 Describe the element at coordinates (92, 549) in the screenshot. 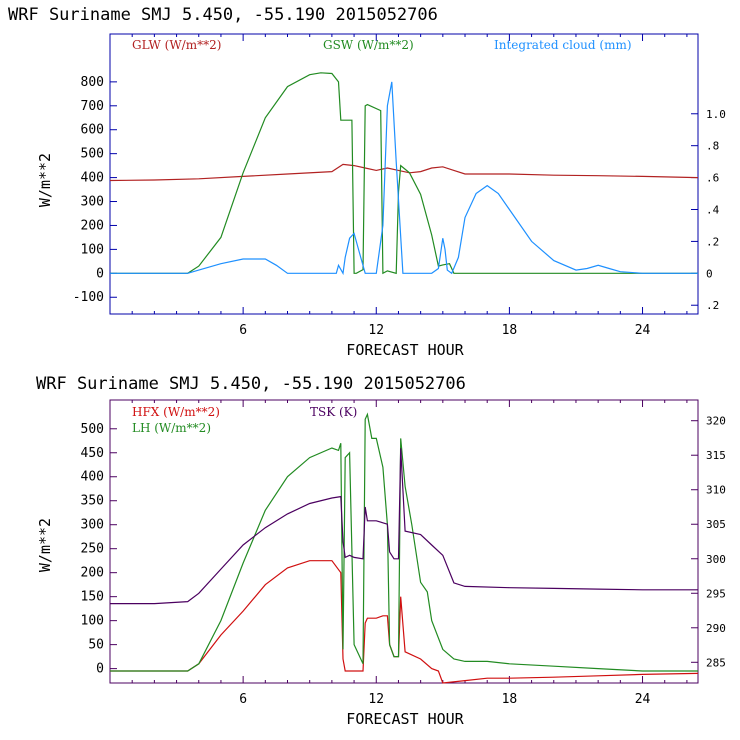

I see `y-tick-label: 250` at that location.